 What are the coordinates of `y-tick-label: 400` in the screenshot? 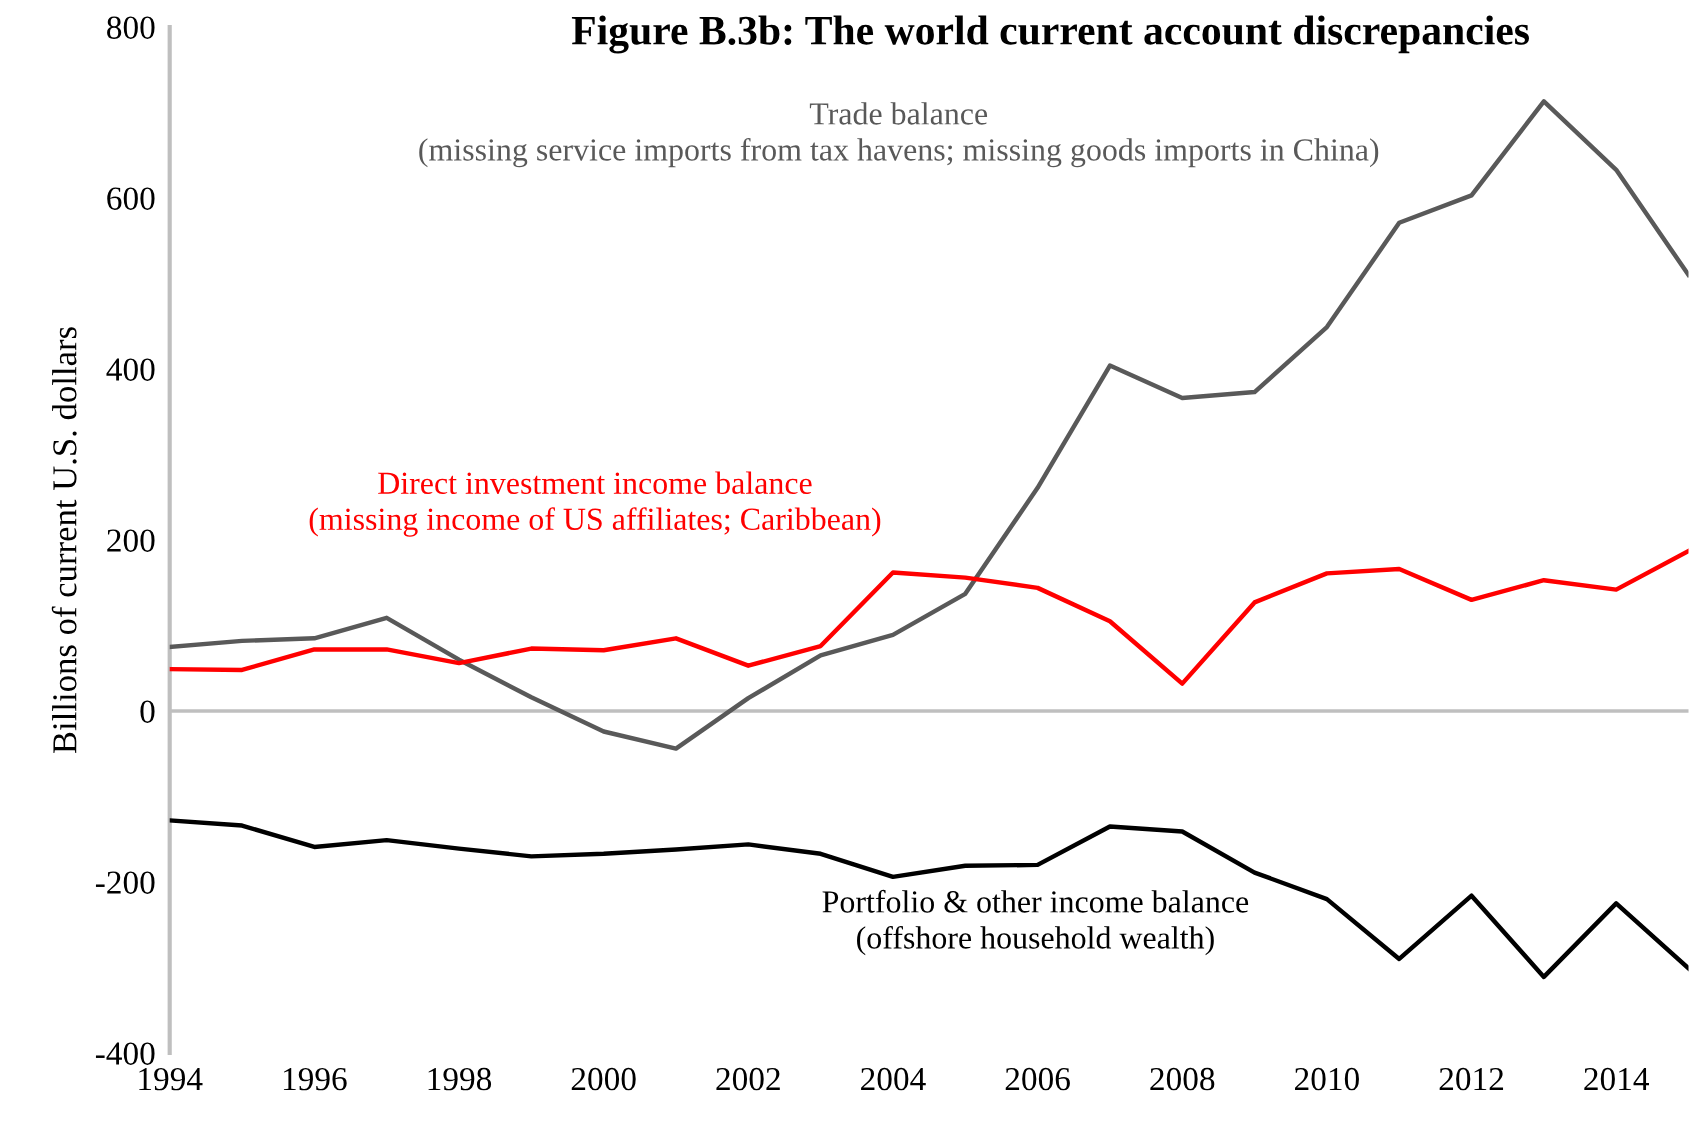 It's located at (130, 369).